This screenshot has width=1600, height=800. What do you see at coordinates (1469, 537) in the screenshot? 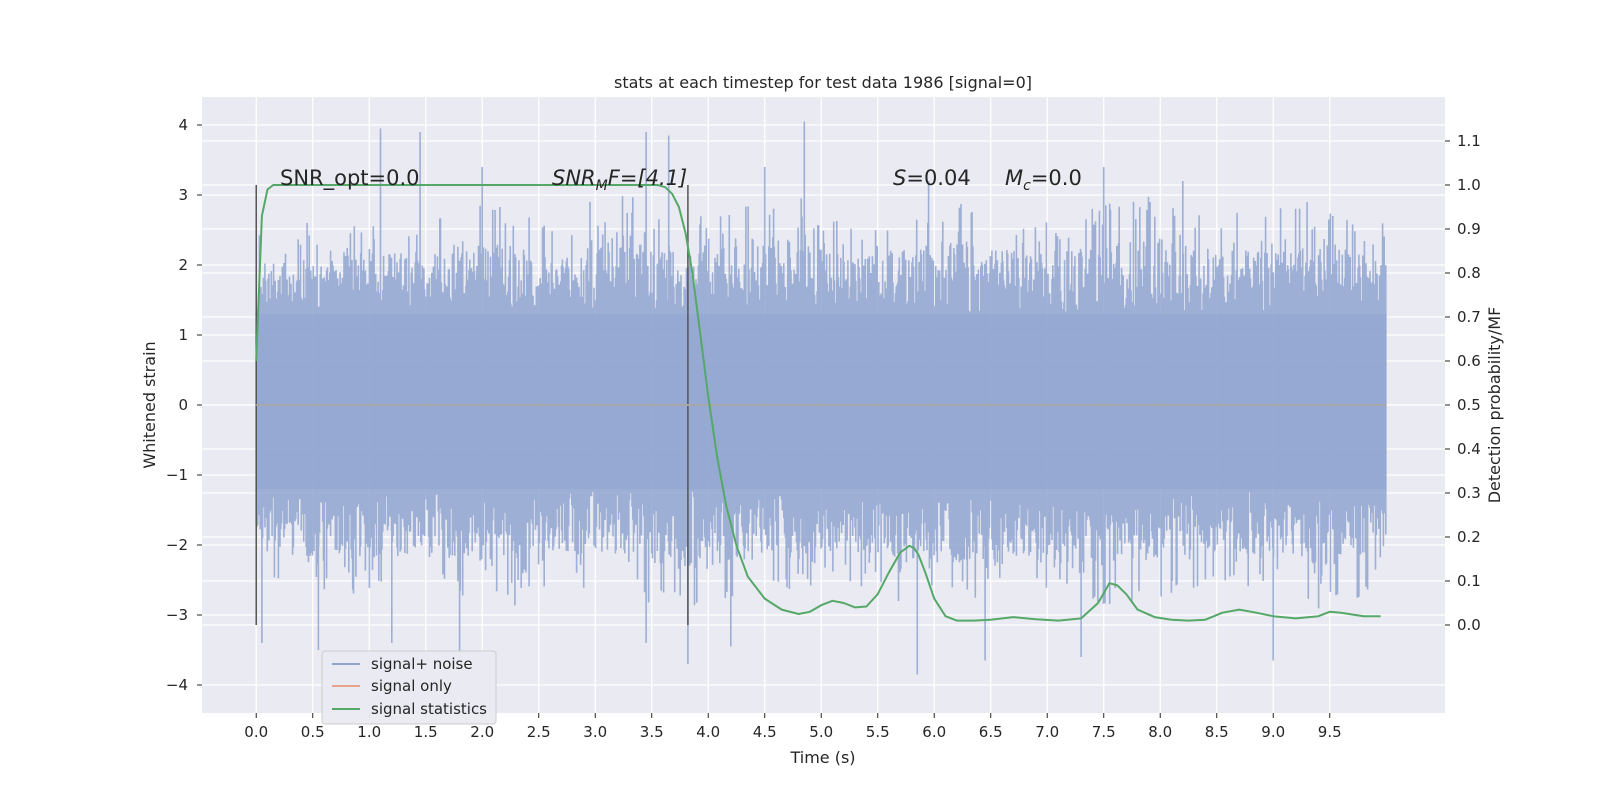
I see `y-right-tick-label-9: 0.2` at bounding box center [1469, 537].